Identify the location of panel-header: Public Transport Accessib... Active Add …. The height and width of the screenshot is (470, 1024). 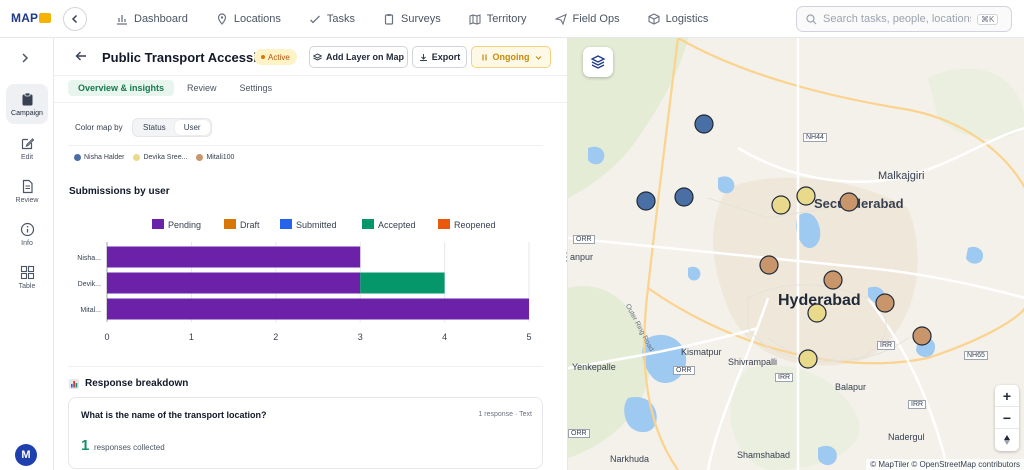
(310, 57).